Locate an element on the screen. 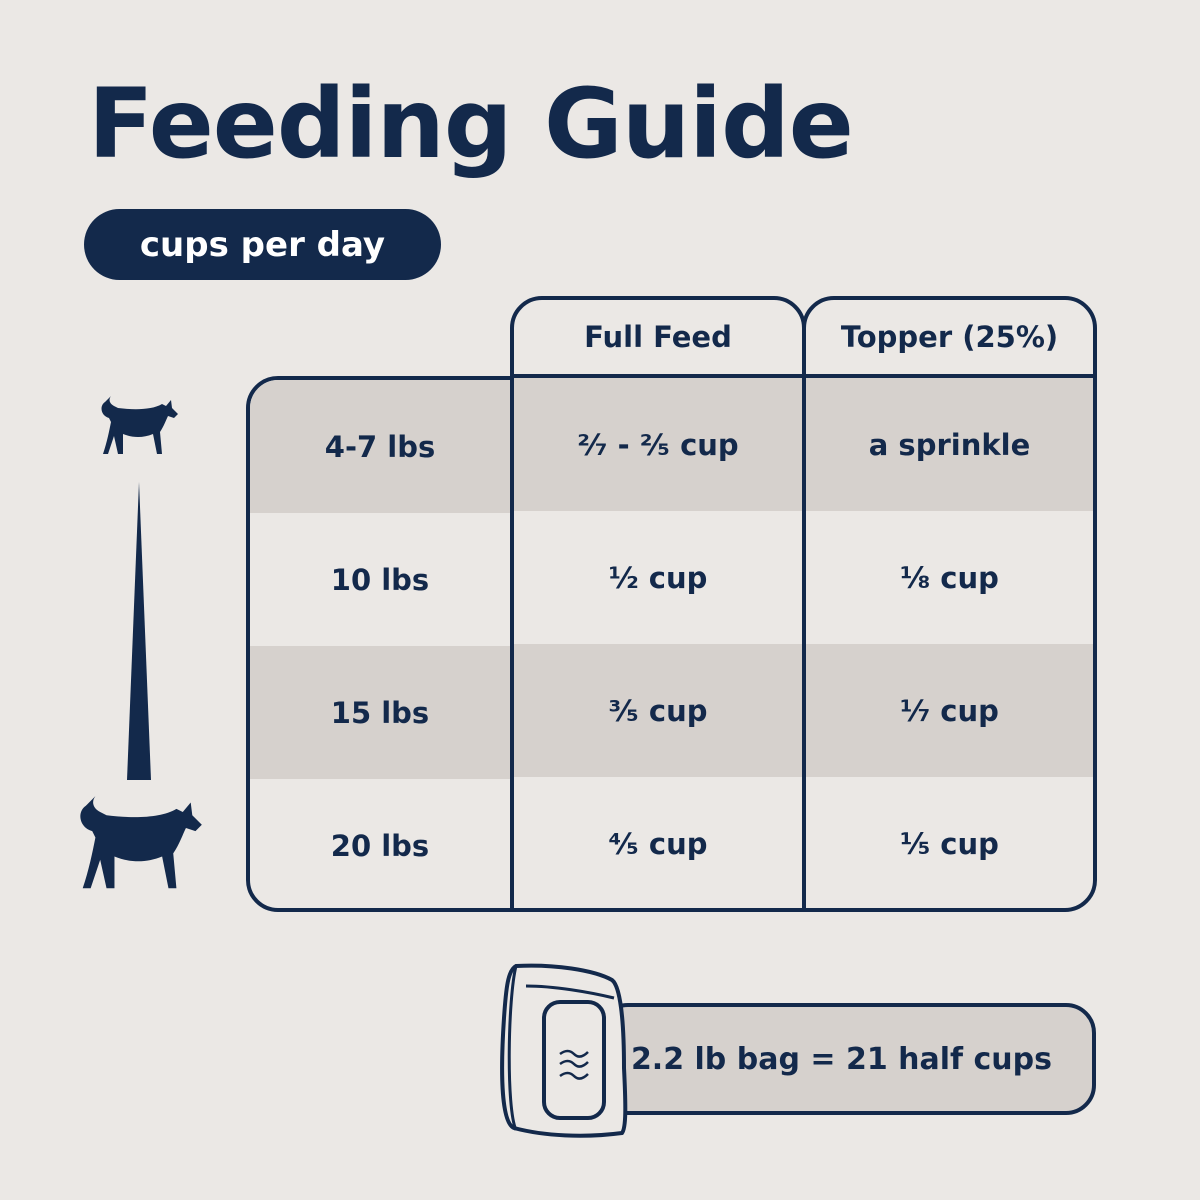  page-title: Feeding Guide is located at coordinates (471, 124).